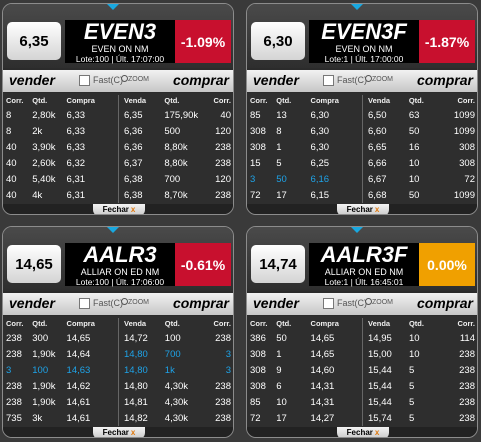 This screenshot has width=481, height=442. I want to click on order-bar: vender Fast(C) ZOOM comprar, so click(362, 304).